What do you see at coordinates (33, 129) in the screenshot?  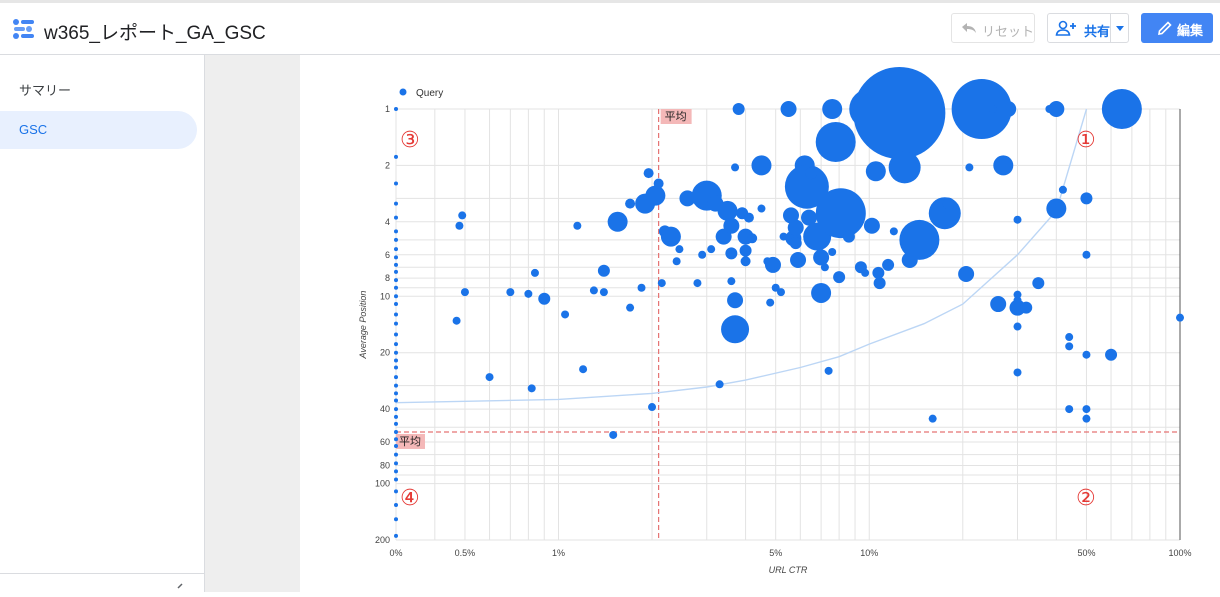 I see `sidebar-item-label: GSC` at bounding box center [33, 129].